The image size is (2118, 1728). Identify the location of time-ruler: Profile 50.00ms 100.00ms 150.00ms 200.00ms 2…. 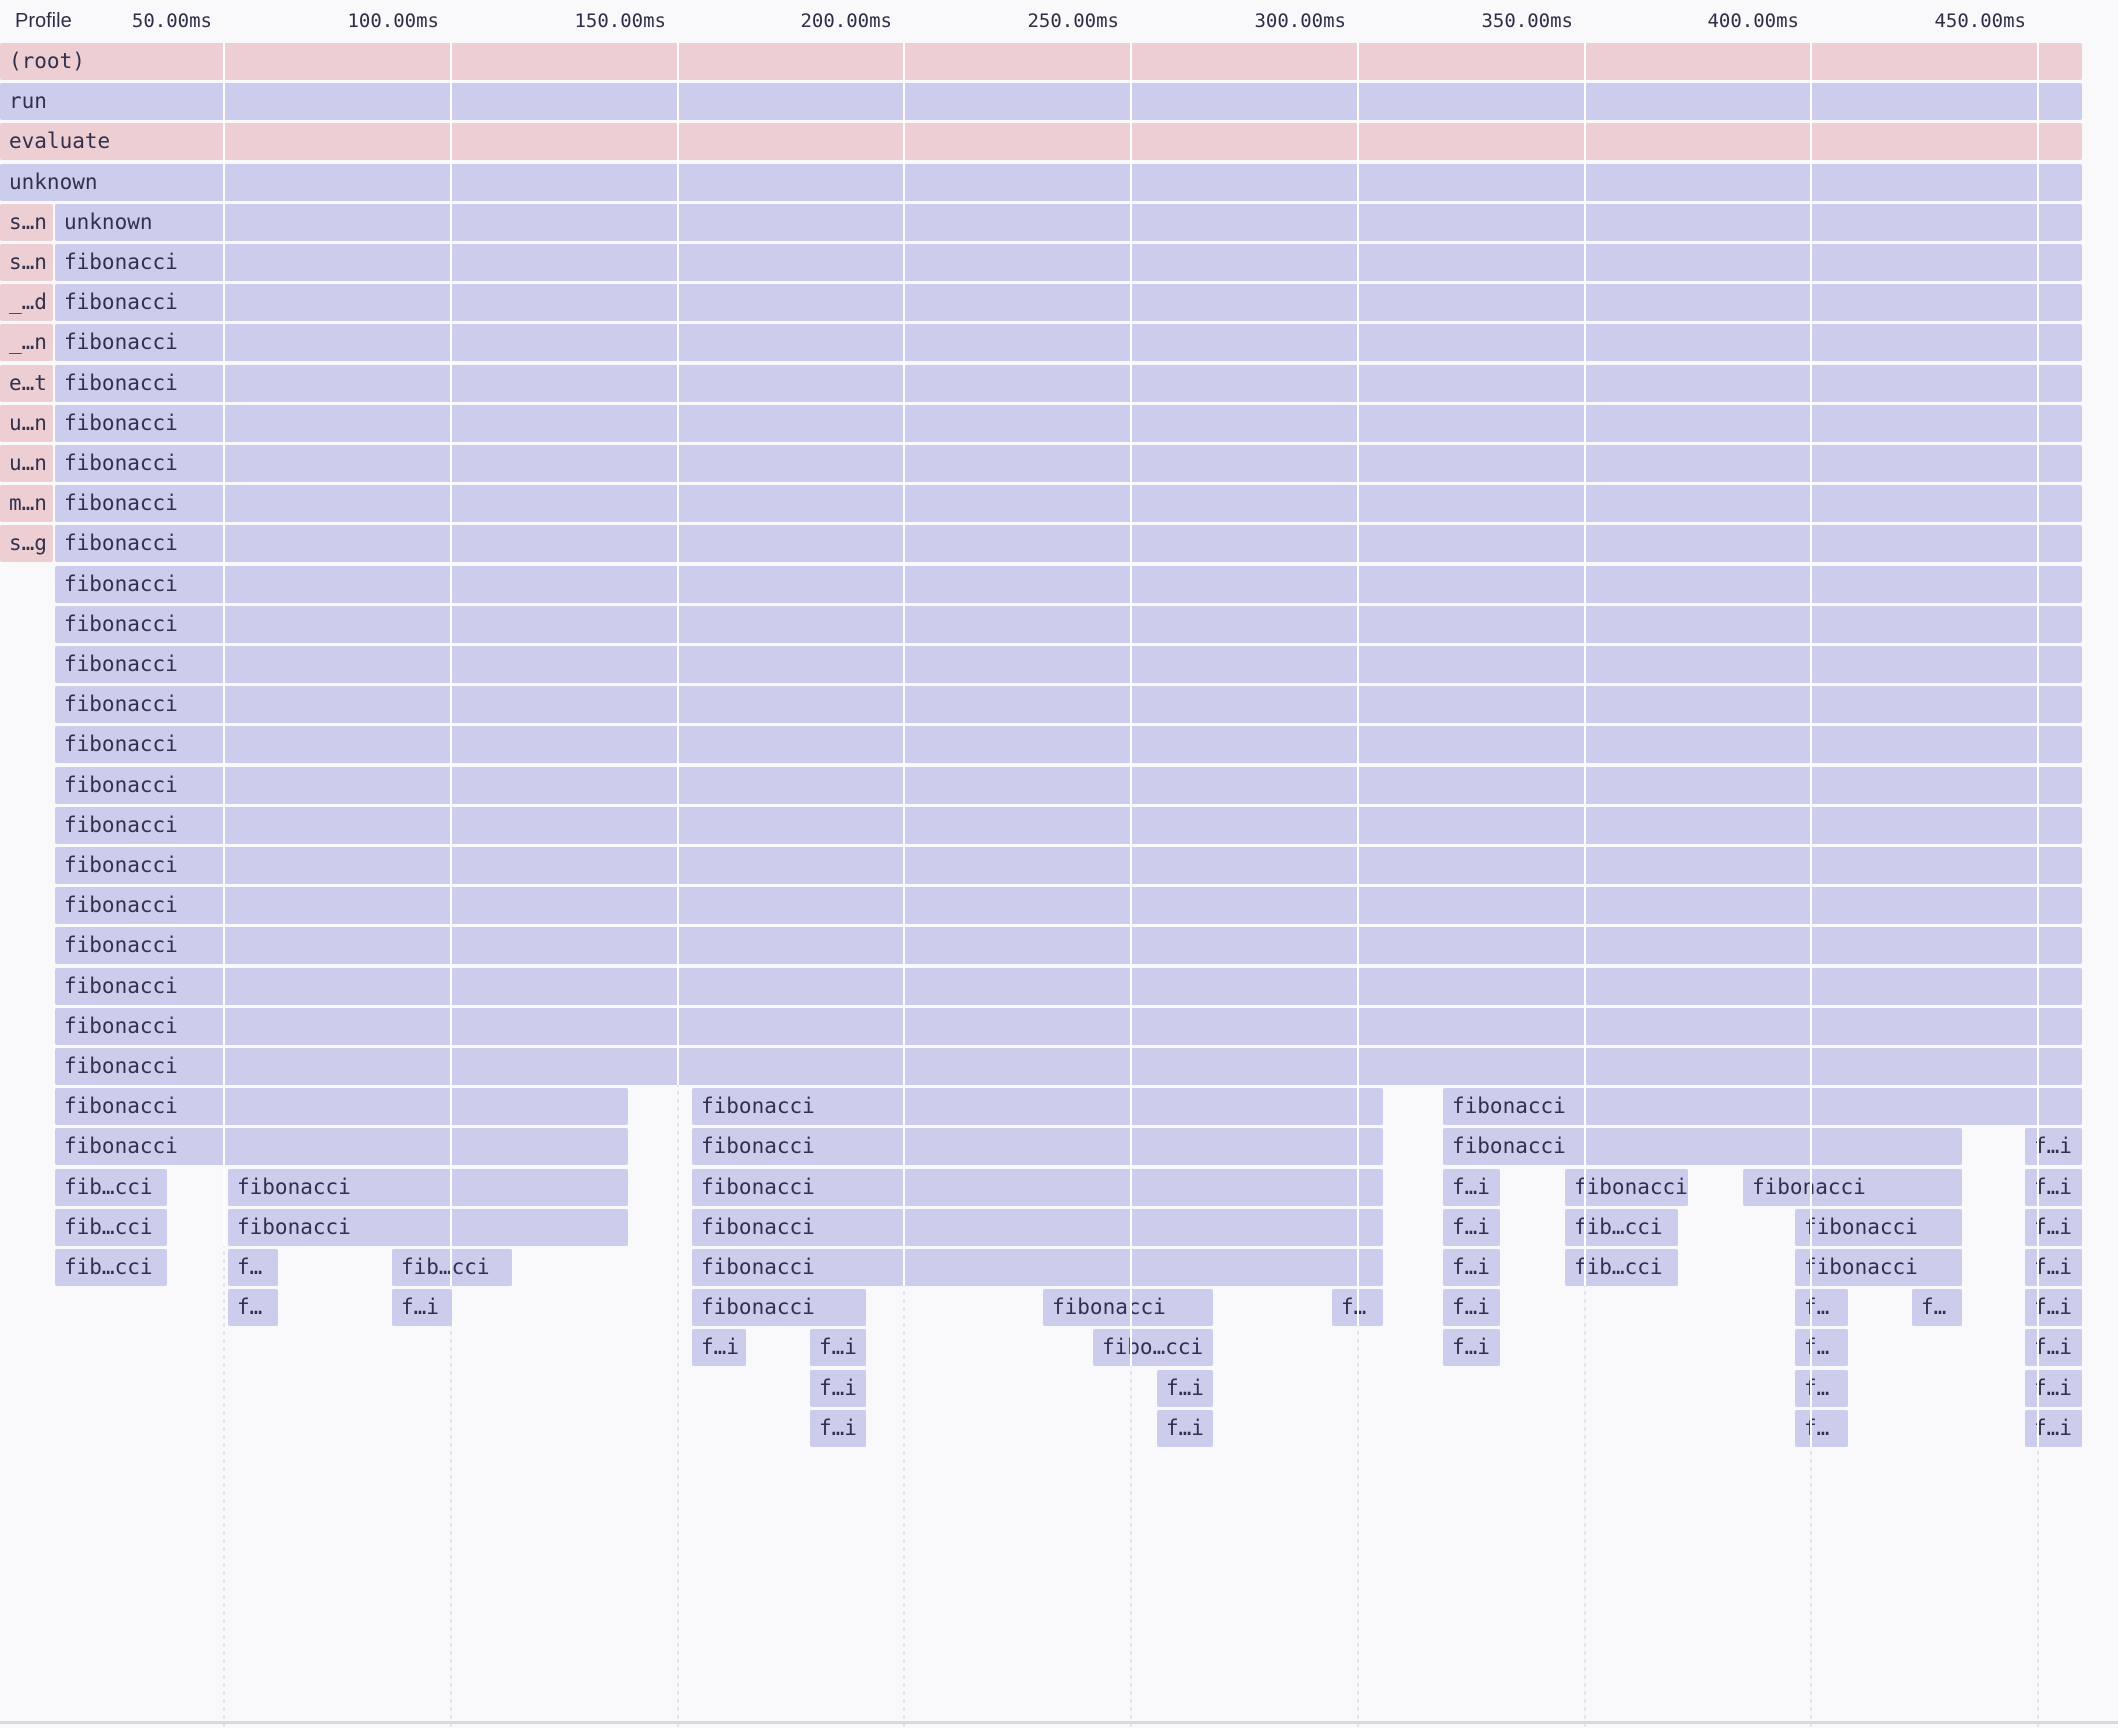
(1059, 21).